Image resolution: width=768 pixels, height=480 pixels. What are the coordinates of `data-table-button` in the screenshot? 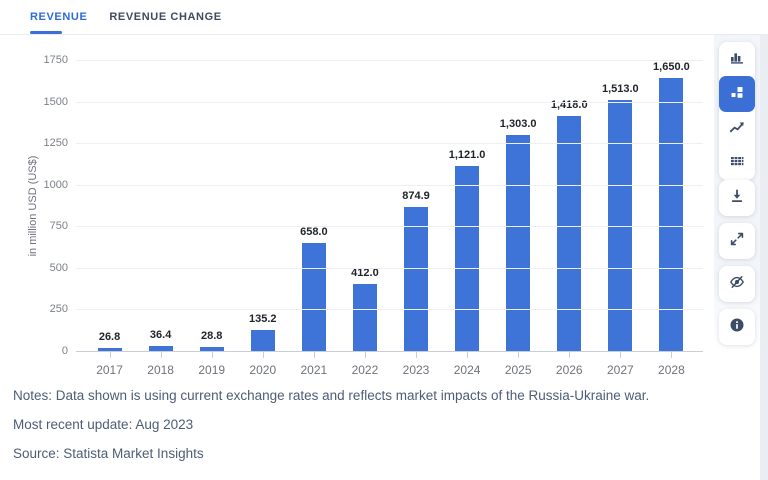 It's located at (737, 163).